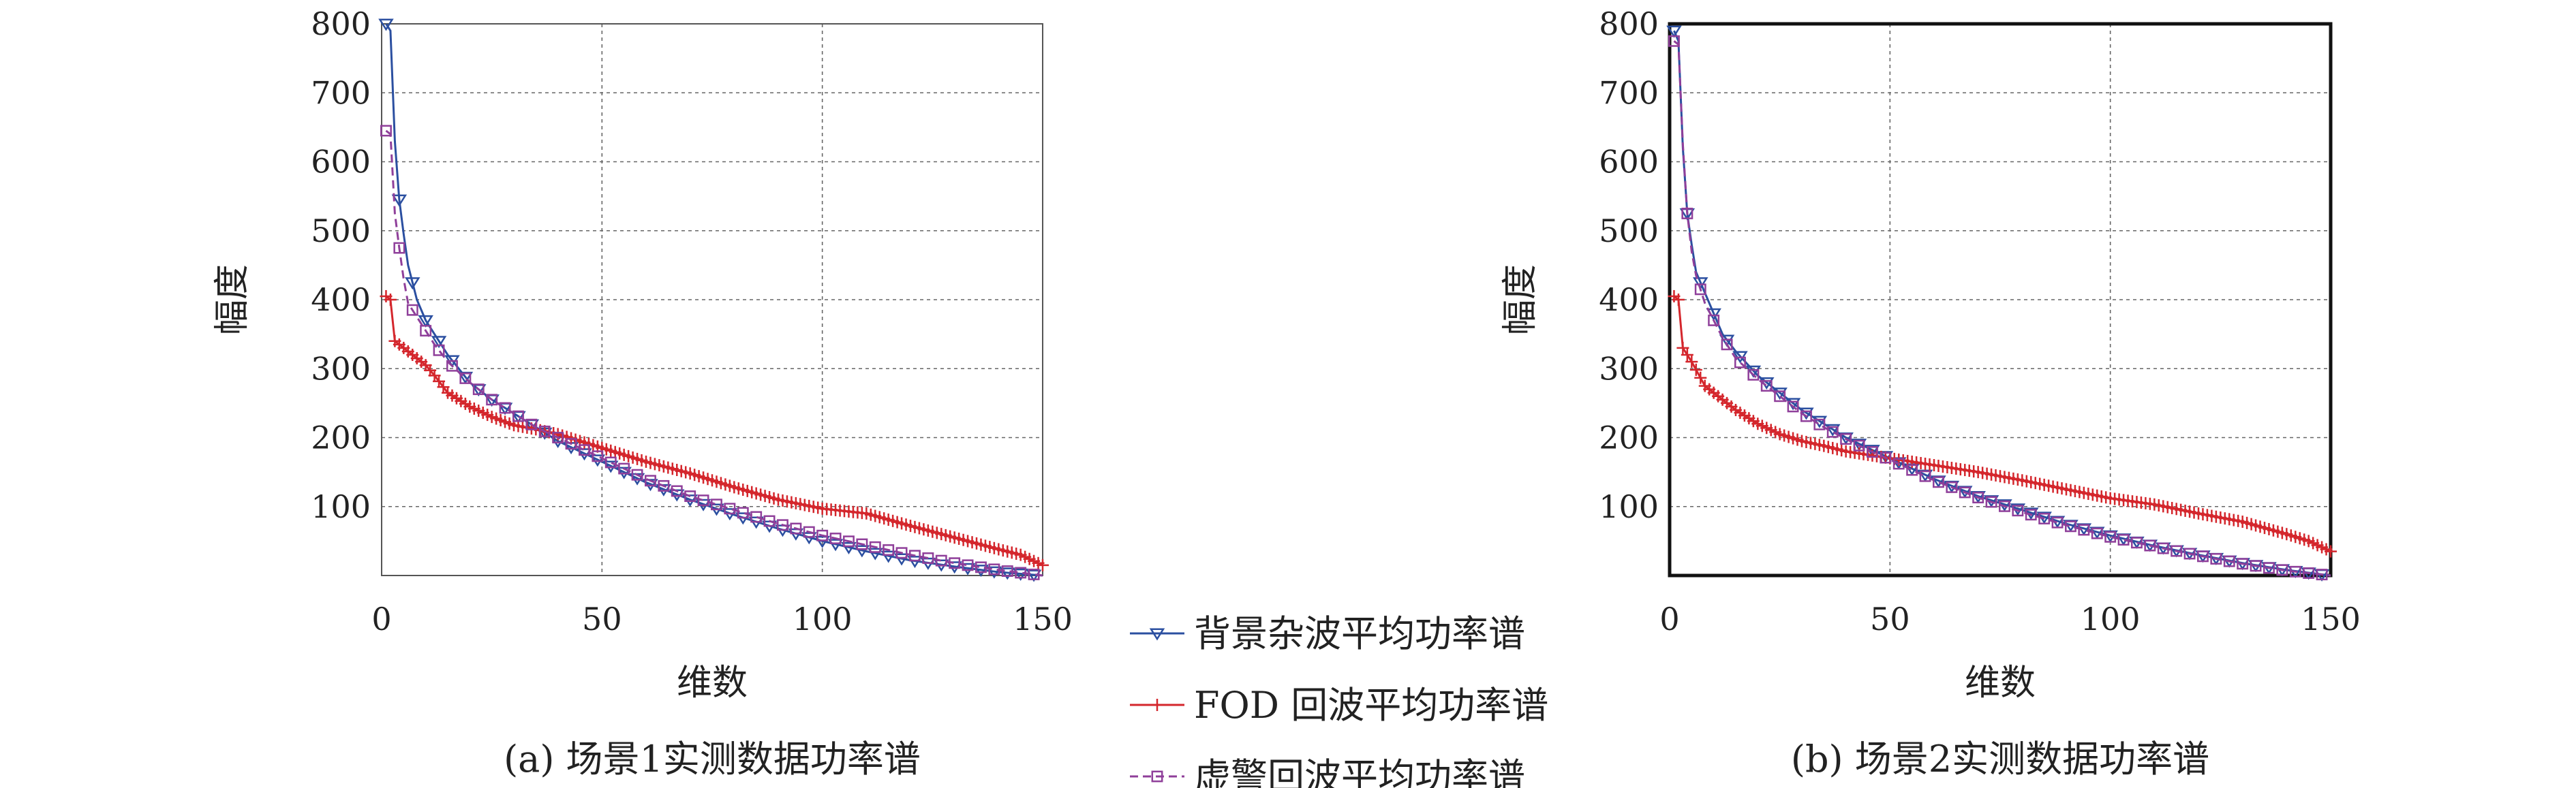 The image size is (2576, 788). Describe the element at coordinates (713, 760) in the screenshot. I see `panel-caption: (a) 场景1实测数据功率谱` at that location.